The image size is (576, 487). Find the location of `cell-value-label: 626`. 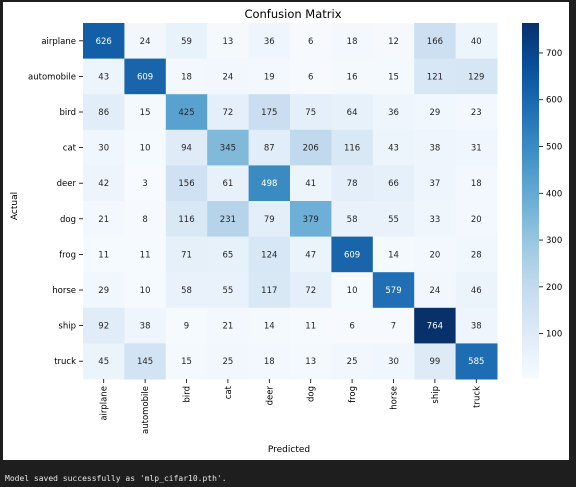

cell-value-label: 626 is located at coordinates (104, 42).